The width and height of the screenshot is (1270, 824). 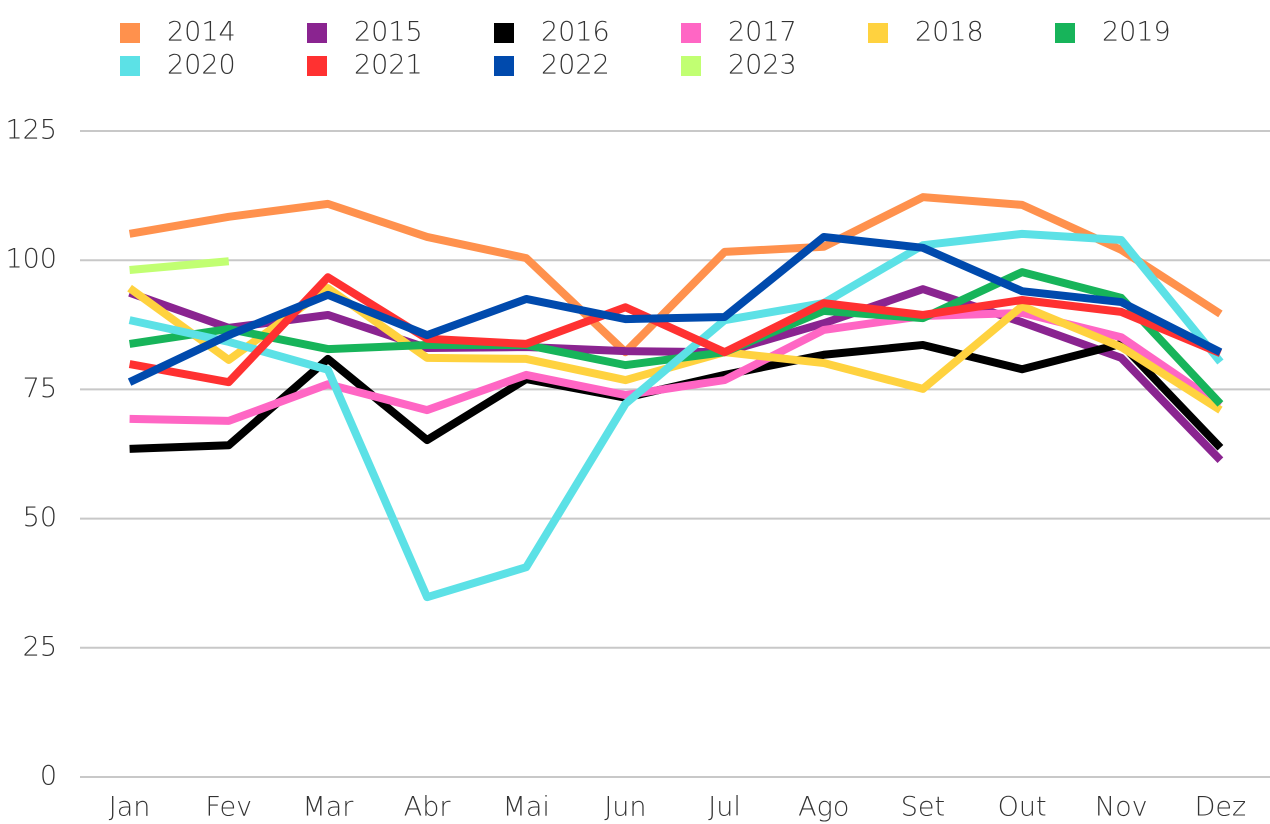 What do you see at coordinates (40, 388) in the screenshot?
I see `y-tick-label: 75` at bounding box center [40, 388].